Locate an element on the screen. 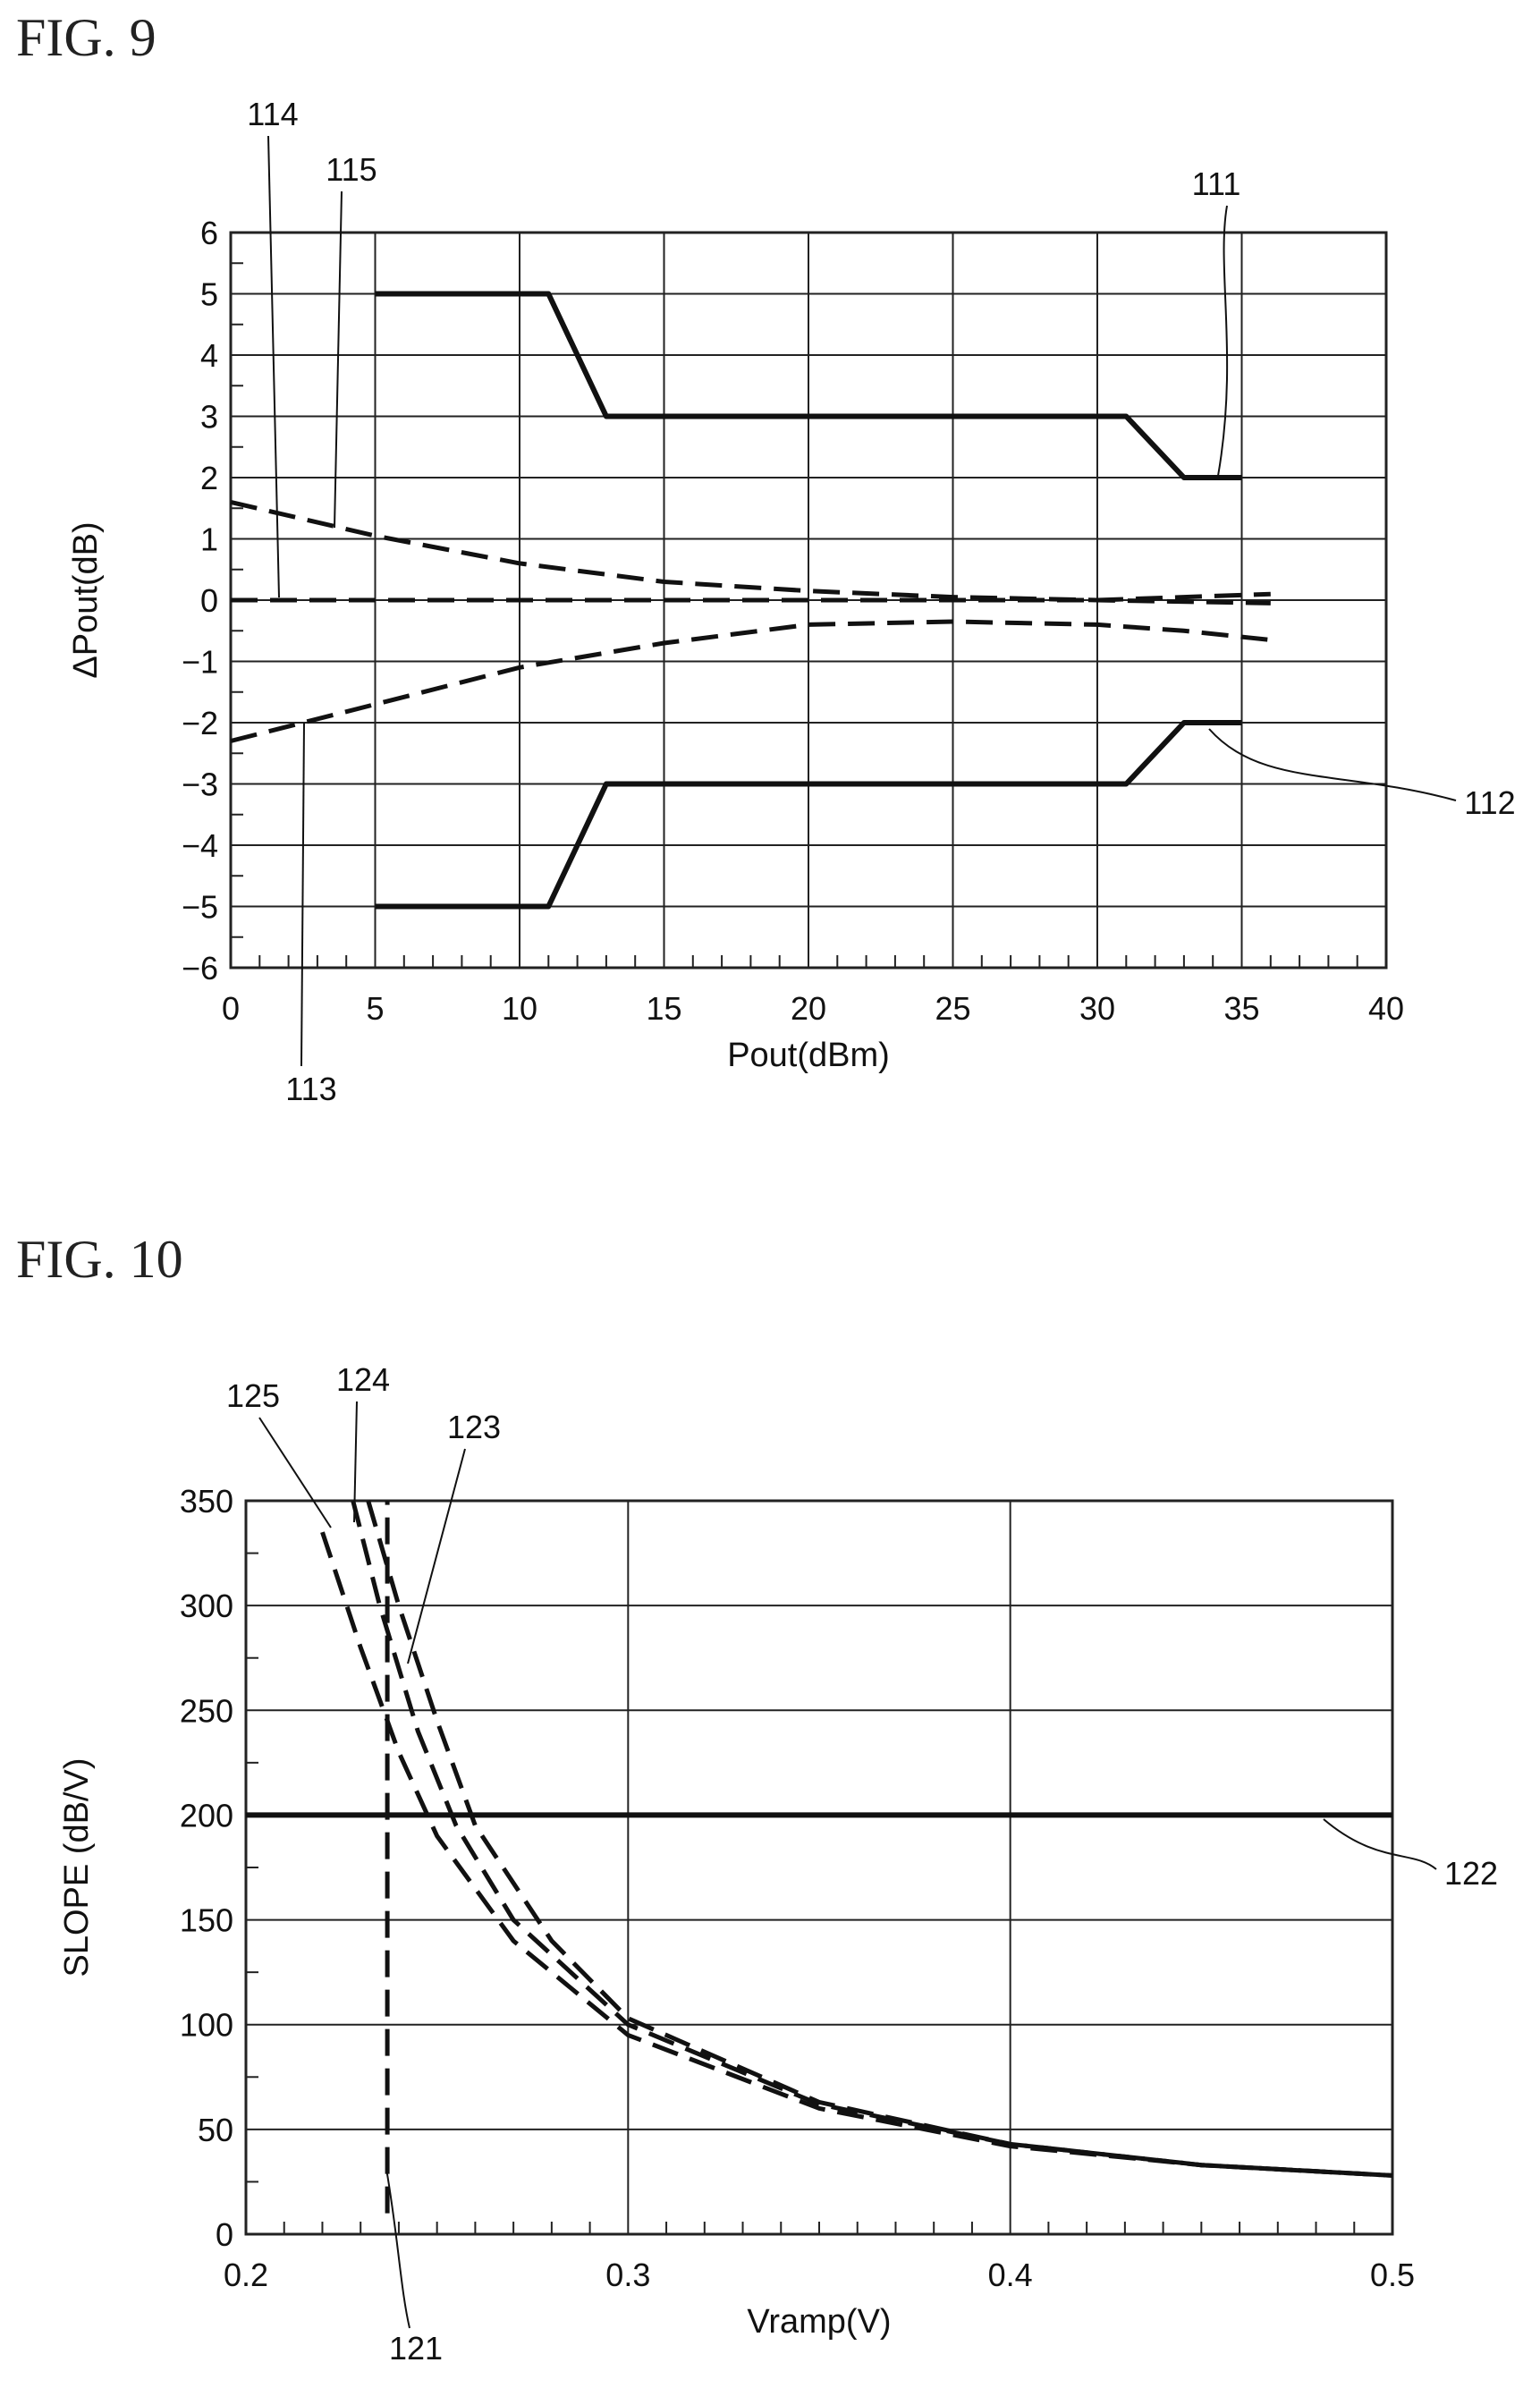  x-tick-label: 20 is located at coordinates (808, 1008).